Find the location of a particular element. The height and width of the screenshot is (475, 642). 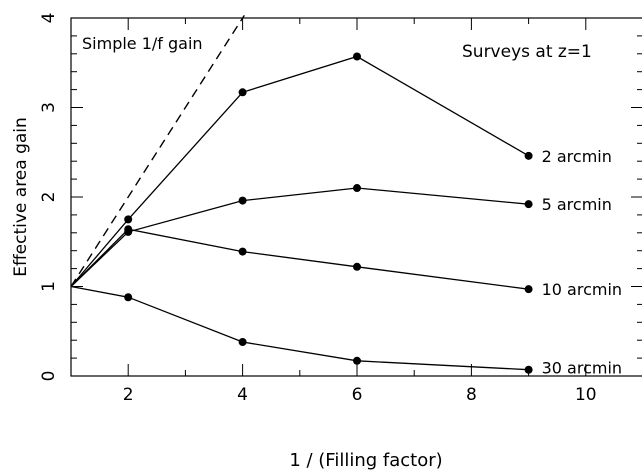

x-tick-label: 10 is located at coordinates (586, 395).